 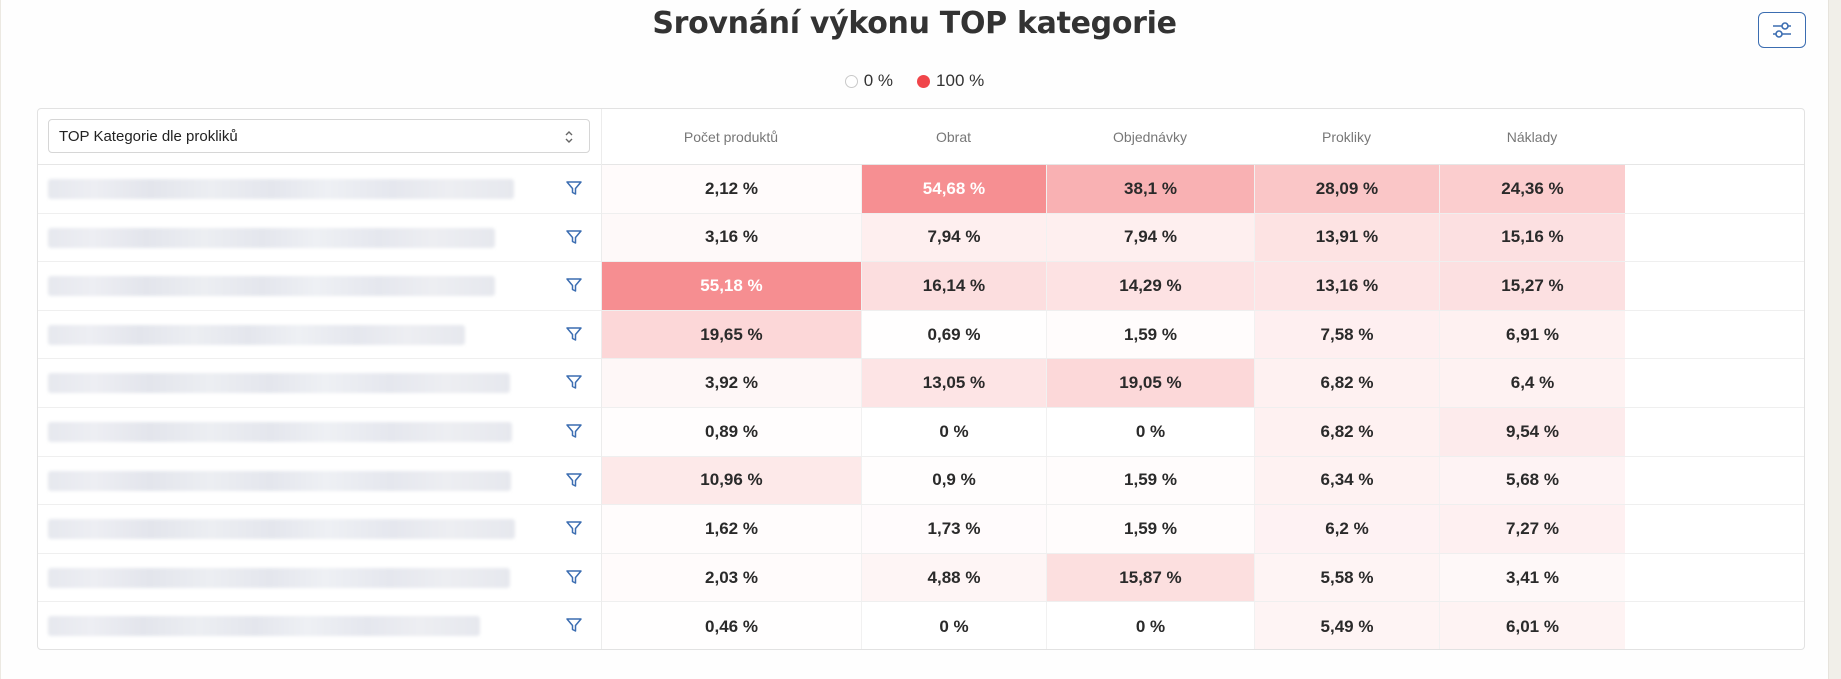 I want to click on cell-obrat: 4,88 %, so click(x=953, y=577).